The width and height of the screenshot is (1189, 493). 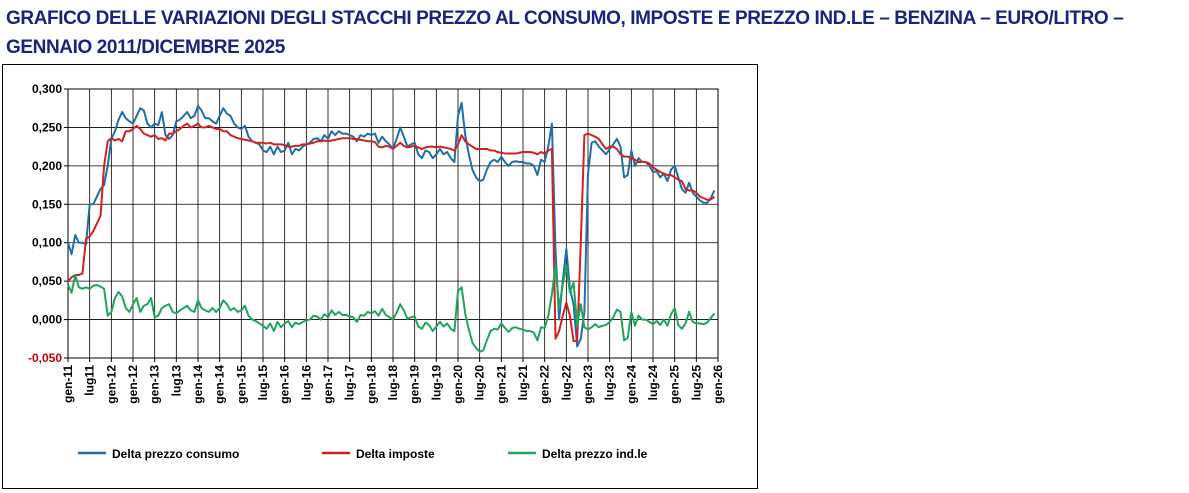 What do you see at coordinates (675, 384) in the screenshot?
I see `x-tick-label: gen-25` at bounding box center [675, 384].